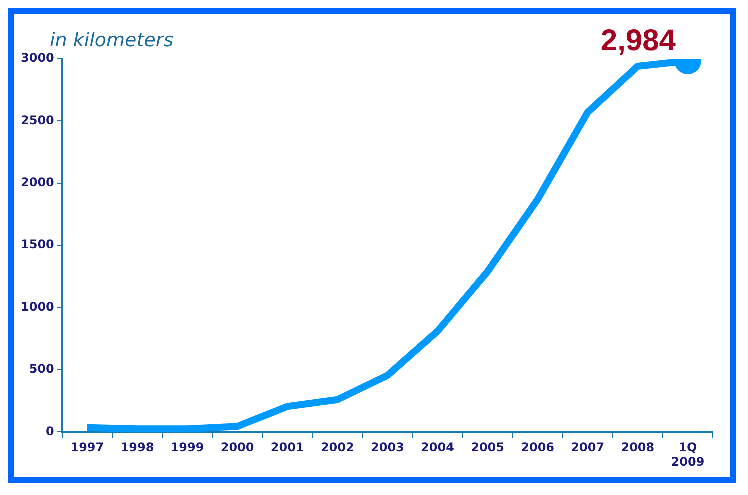  What do you see at coordinates (688, 454) in the screenshot?
I see `x-tick-label: 1Q 2009` at bounding box center [688, 454].